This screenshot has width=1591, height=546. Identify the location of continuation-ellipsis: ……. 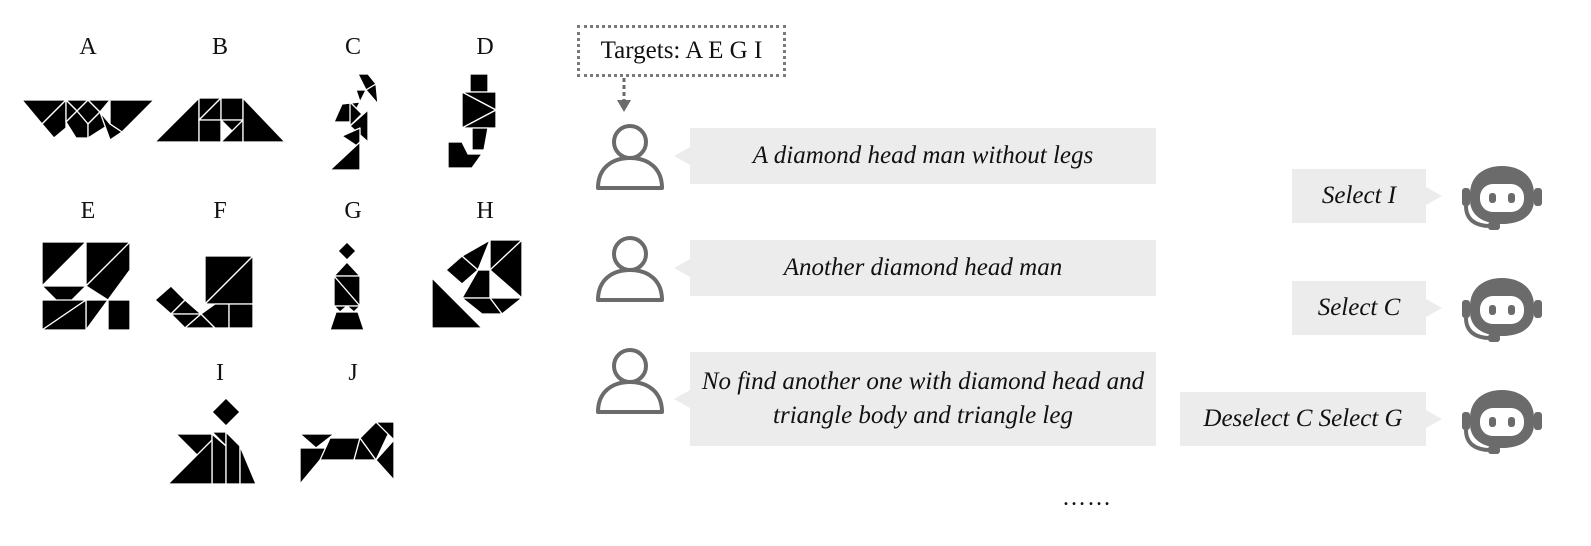
(1087, 498).